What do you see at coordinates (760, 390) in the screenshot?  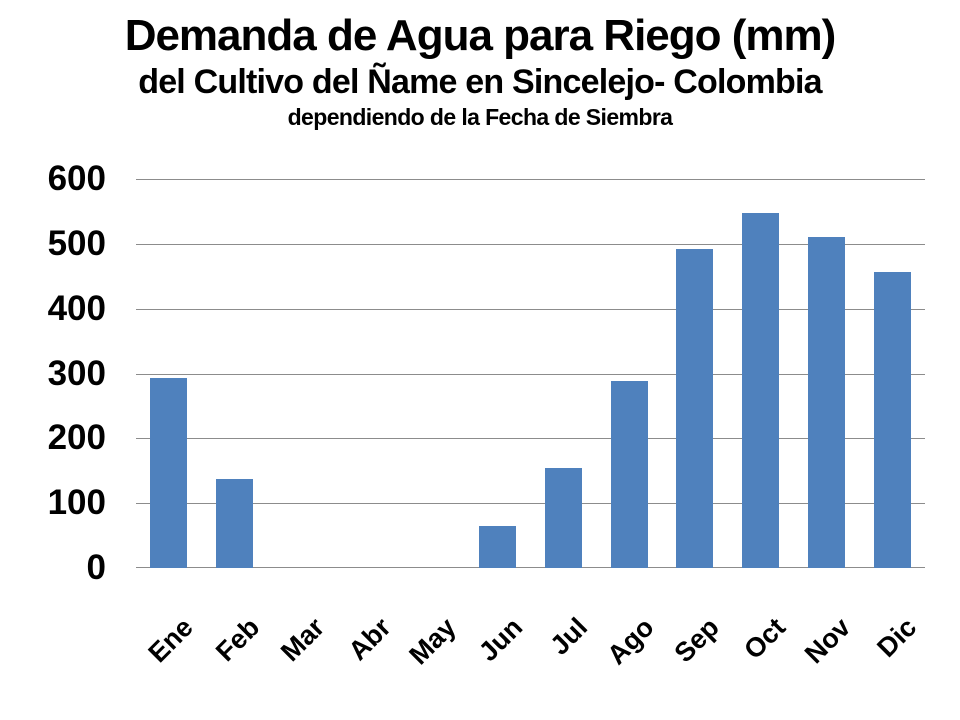 I see `bar-oct` at bounding box center [760, 390].